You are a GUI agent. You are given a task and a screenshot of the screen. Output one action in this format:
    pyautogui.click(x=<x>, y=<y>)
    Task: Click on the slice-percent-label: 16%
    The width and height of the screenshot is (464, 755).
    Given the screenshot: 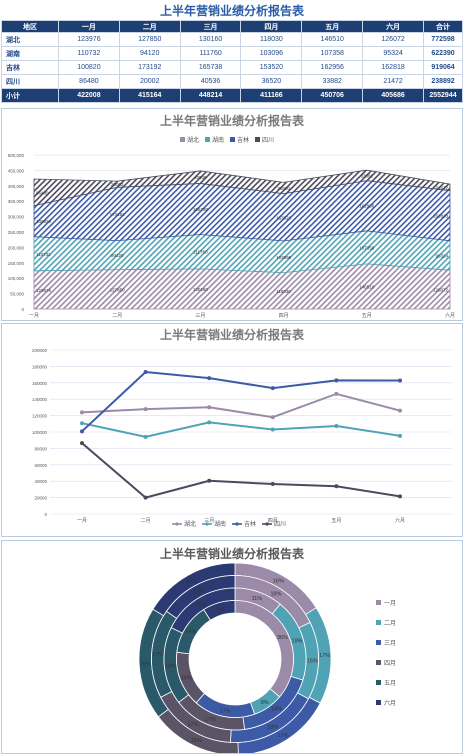 What is the action you would take?
    pyautogui.click(x=190, y=582)
    